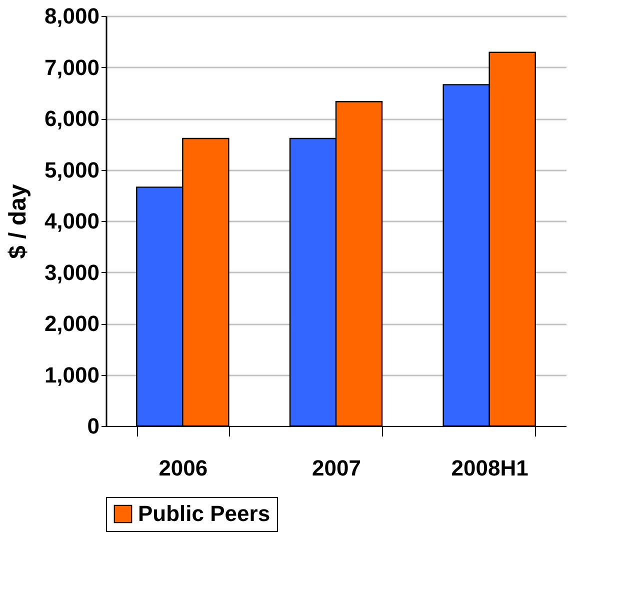 This screenshot has width=641, height=597. Describe the element at coordinates (489, 468) in the screenshot. I see `x-tick-label: 2008H1` at that location.